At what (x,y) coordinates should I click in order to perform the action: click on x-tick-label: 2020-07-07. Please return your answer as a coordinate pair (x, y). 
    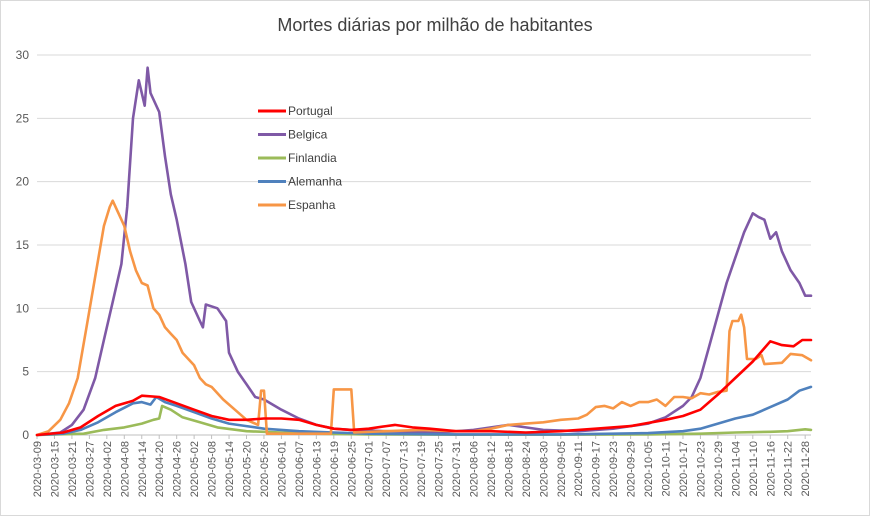
    Looking at the image, I should click on (387, 469).